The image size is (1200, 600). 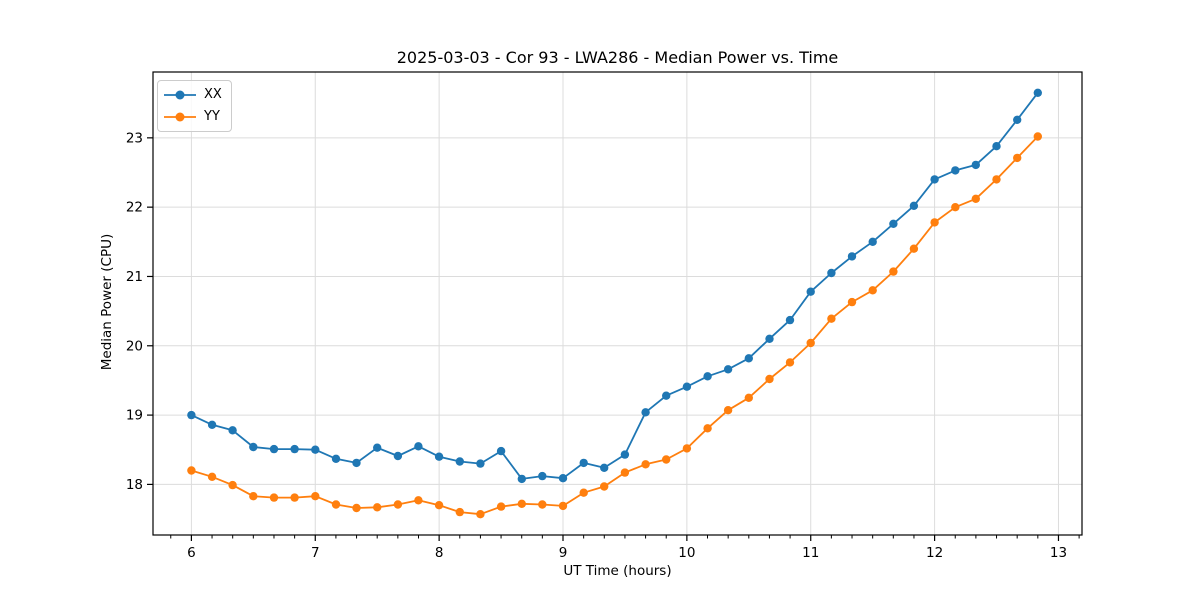 I want to click on legend-item-yy: YY, so click(x=192, y=117).